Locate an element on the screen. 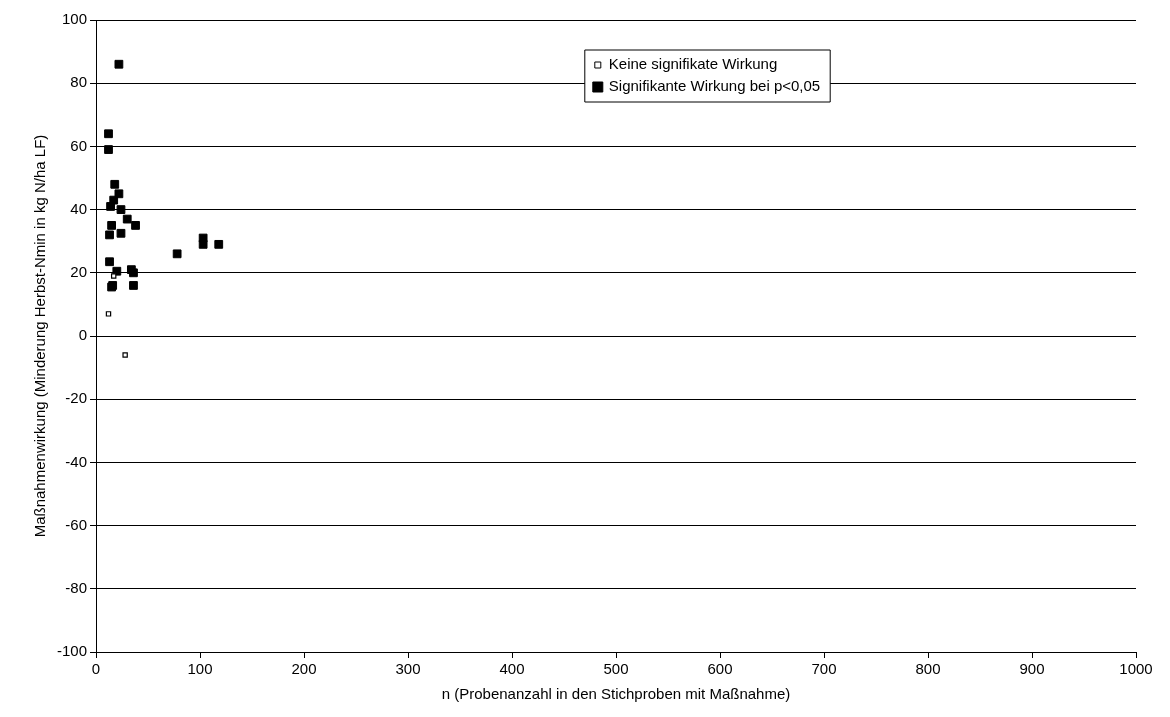 This screenshot has height=717, width=1170. y-tick-label: -20 is located at coordinates (76, 398).